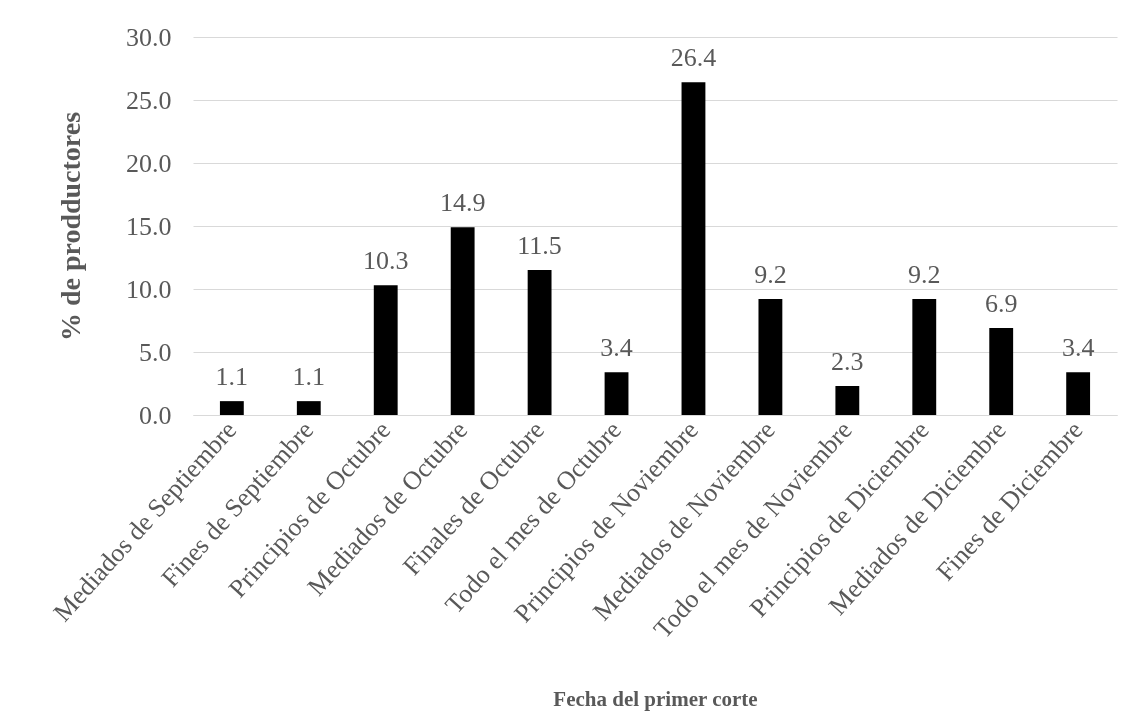  Describe the element at coordinates (149, 163) in the screenshot. I see `y-tick-label: 20.0` at that location.